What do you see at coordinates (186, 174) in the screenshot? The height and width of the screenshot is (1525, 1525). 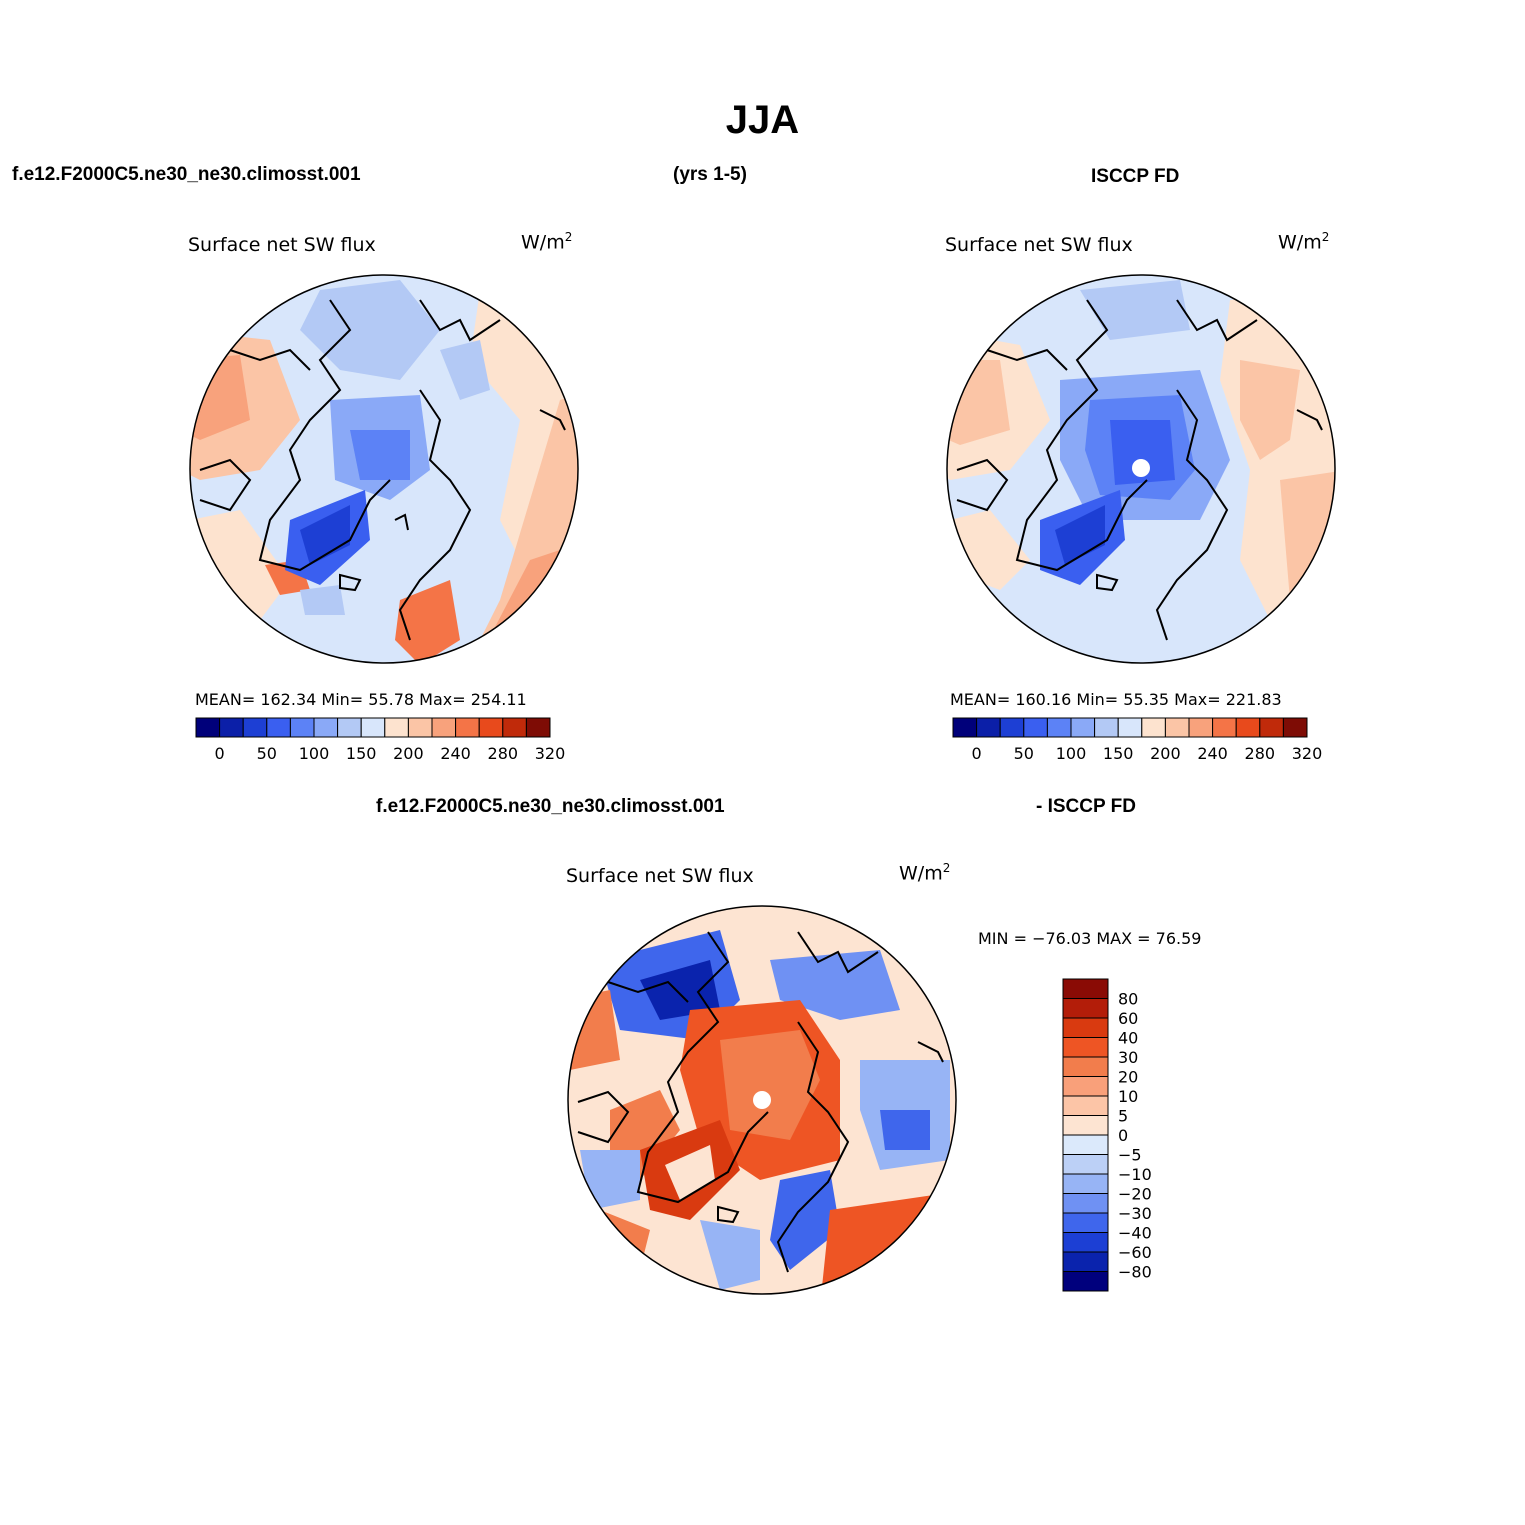 I see `model-case-header: f.e12.F2000C5.ne30_ne30.climosst.001` at bounding box center [186, 174].